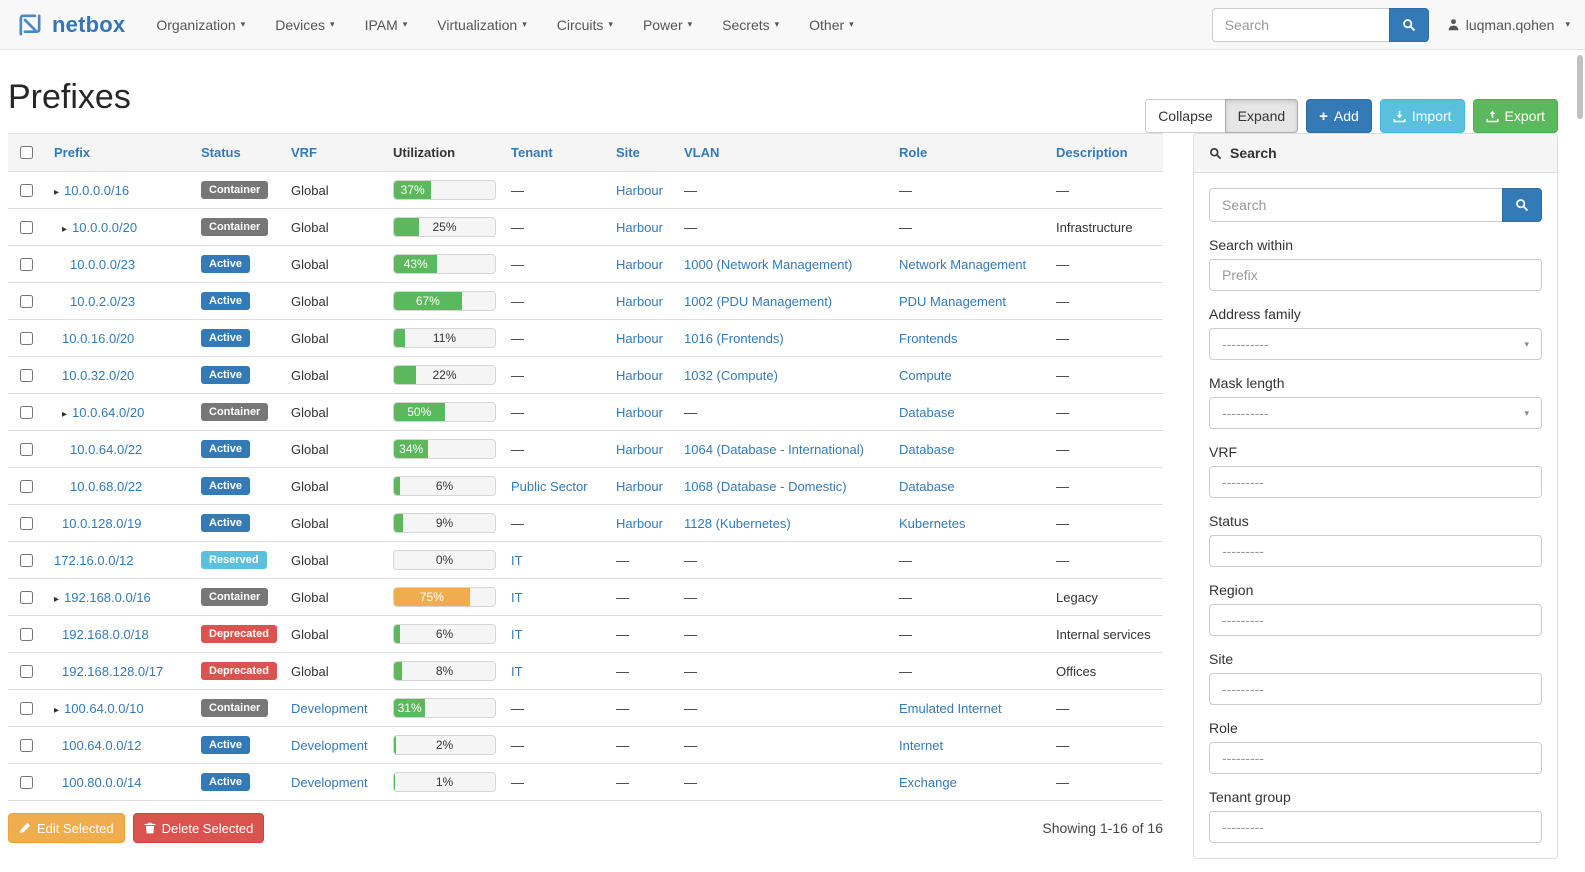  I want to click on scrollbar-thumb, so click(1580, 87).